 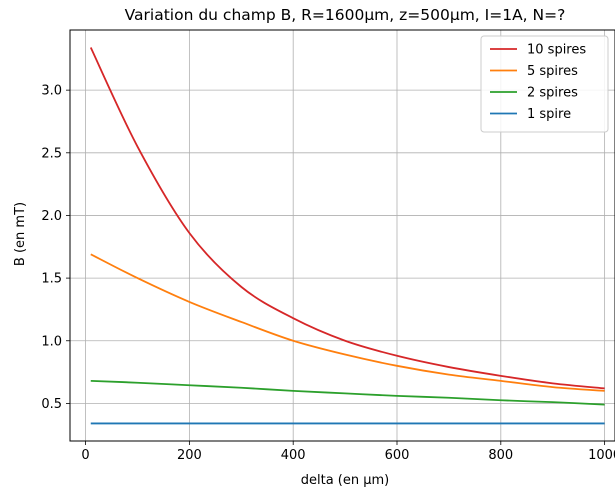 I want to click on y-tick-label: 1.0, so click(x=51, y=341).